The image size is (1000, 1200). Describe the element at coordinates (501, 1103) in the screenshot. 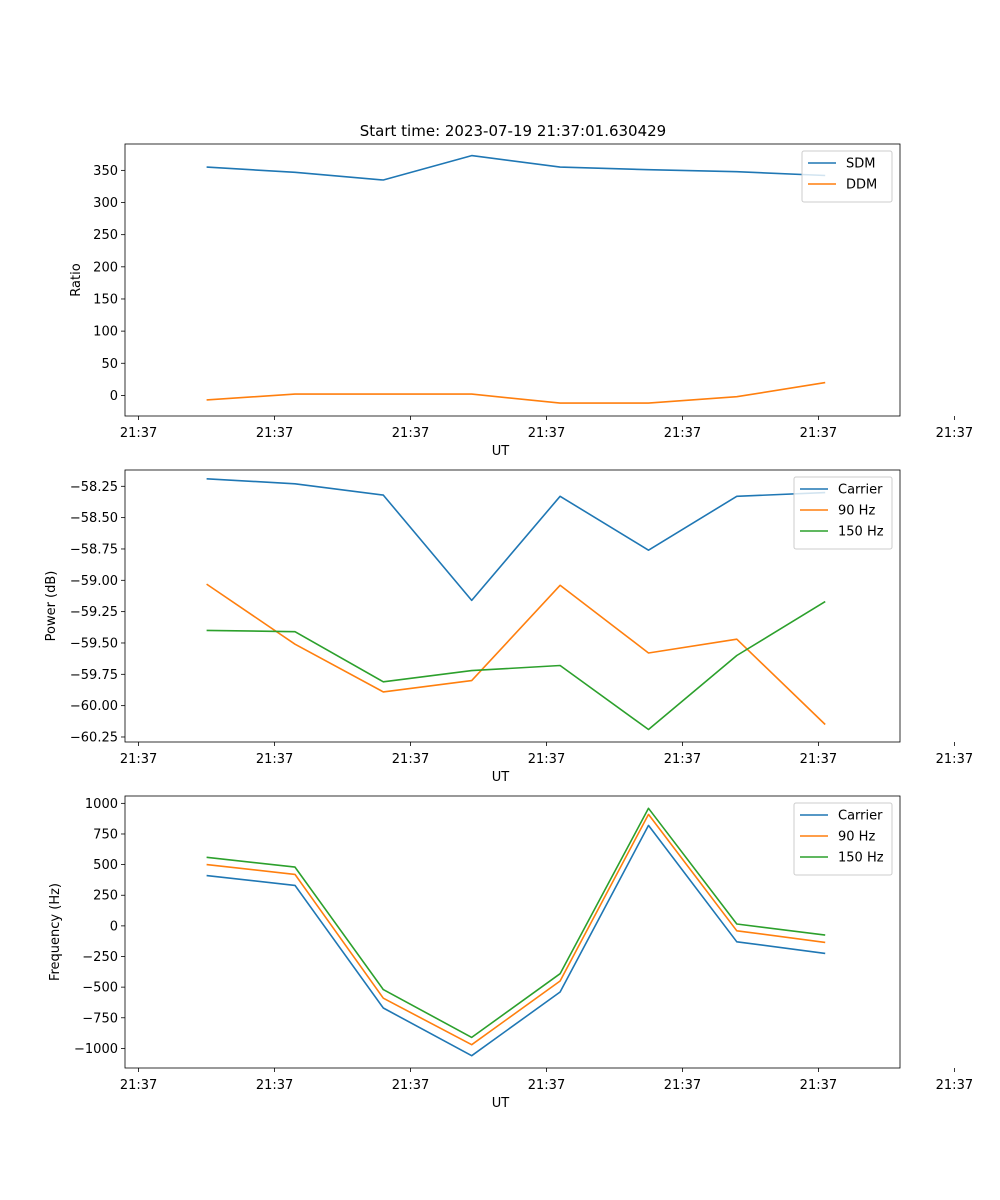

I see `frequency-x-axis-label: UT` at that location.